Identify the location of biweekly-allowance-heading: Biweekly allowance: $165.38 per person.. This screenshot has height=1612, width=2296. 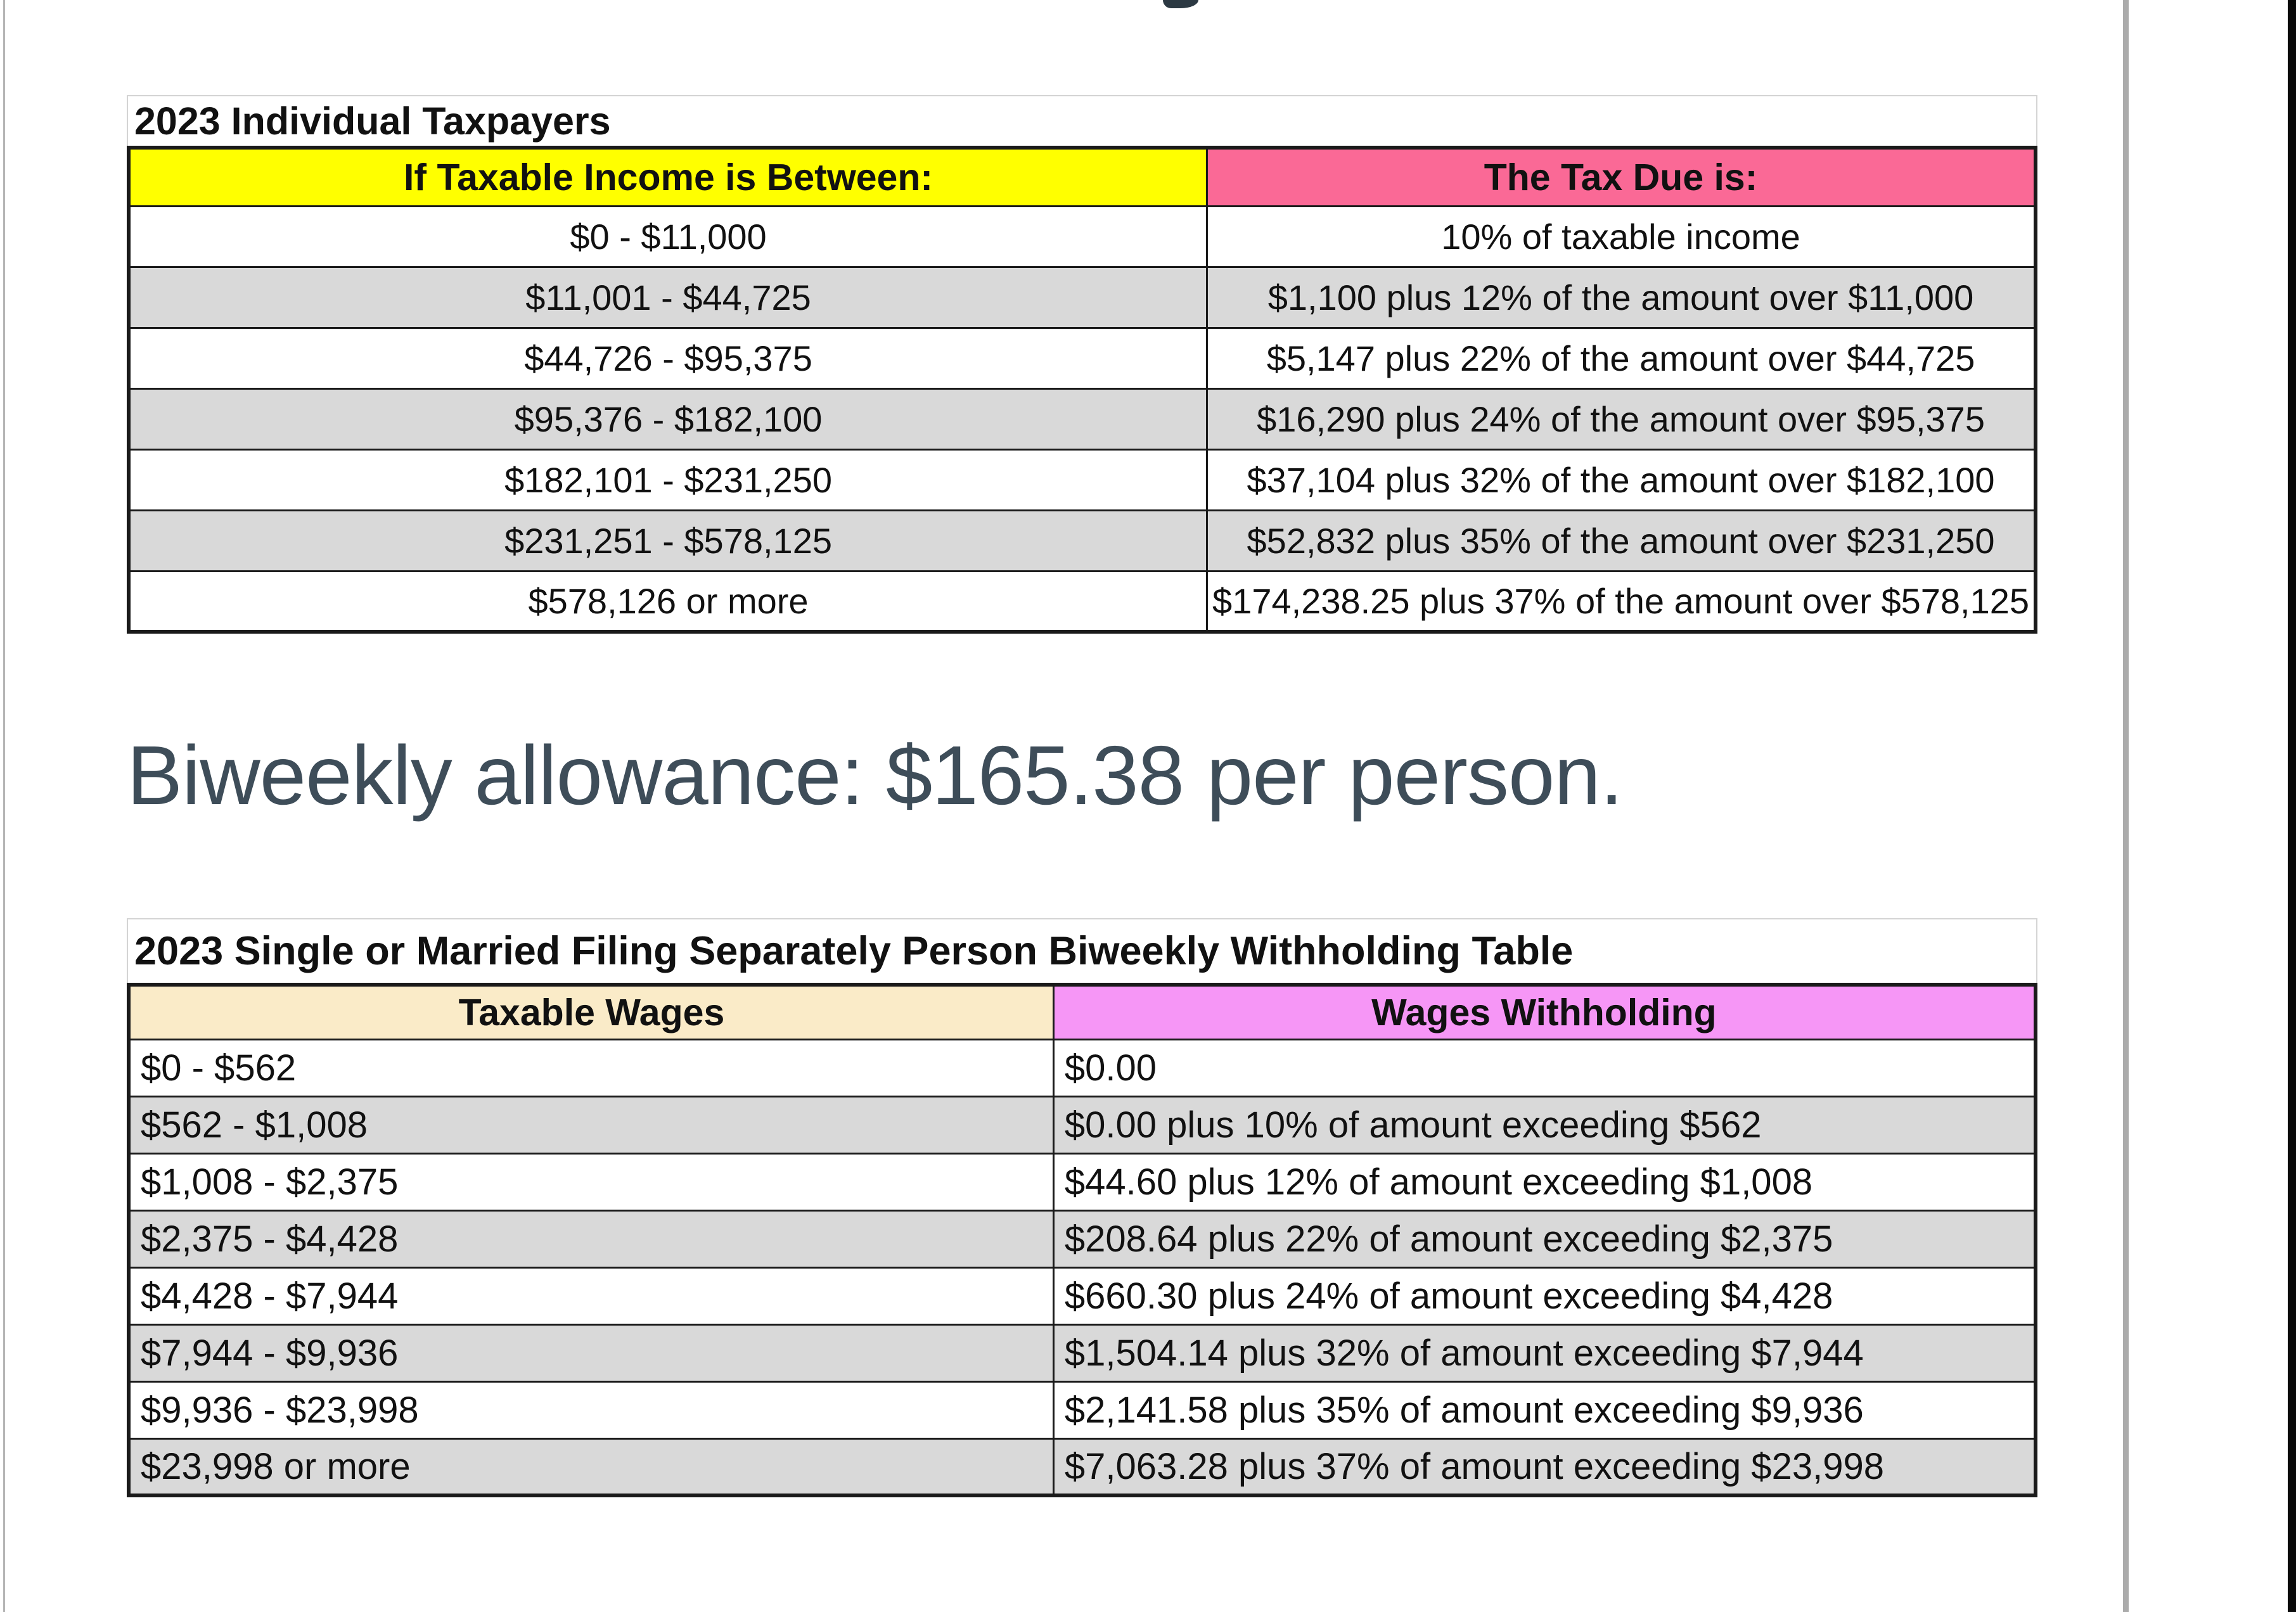
(875, 776).